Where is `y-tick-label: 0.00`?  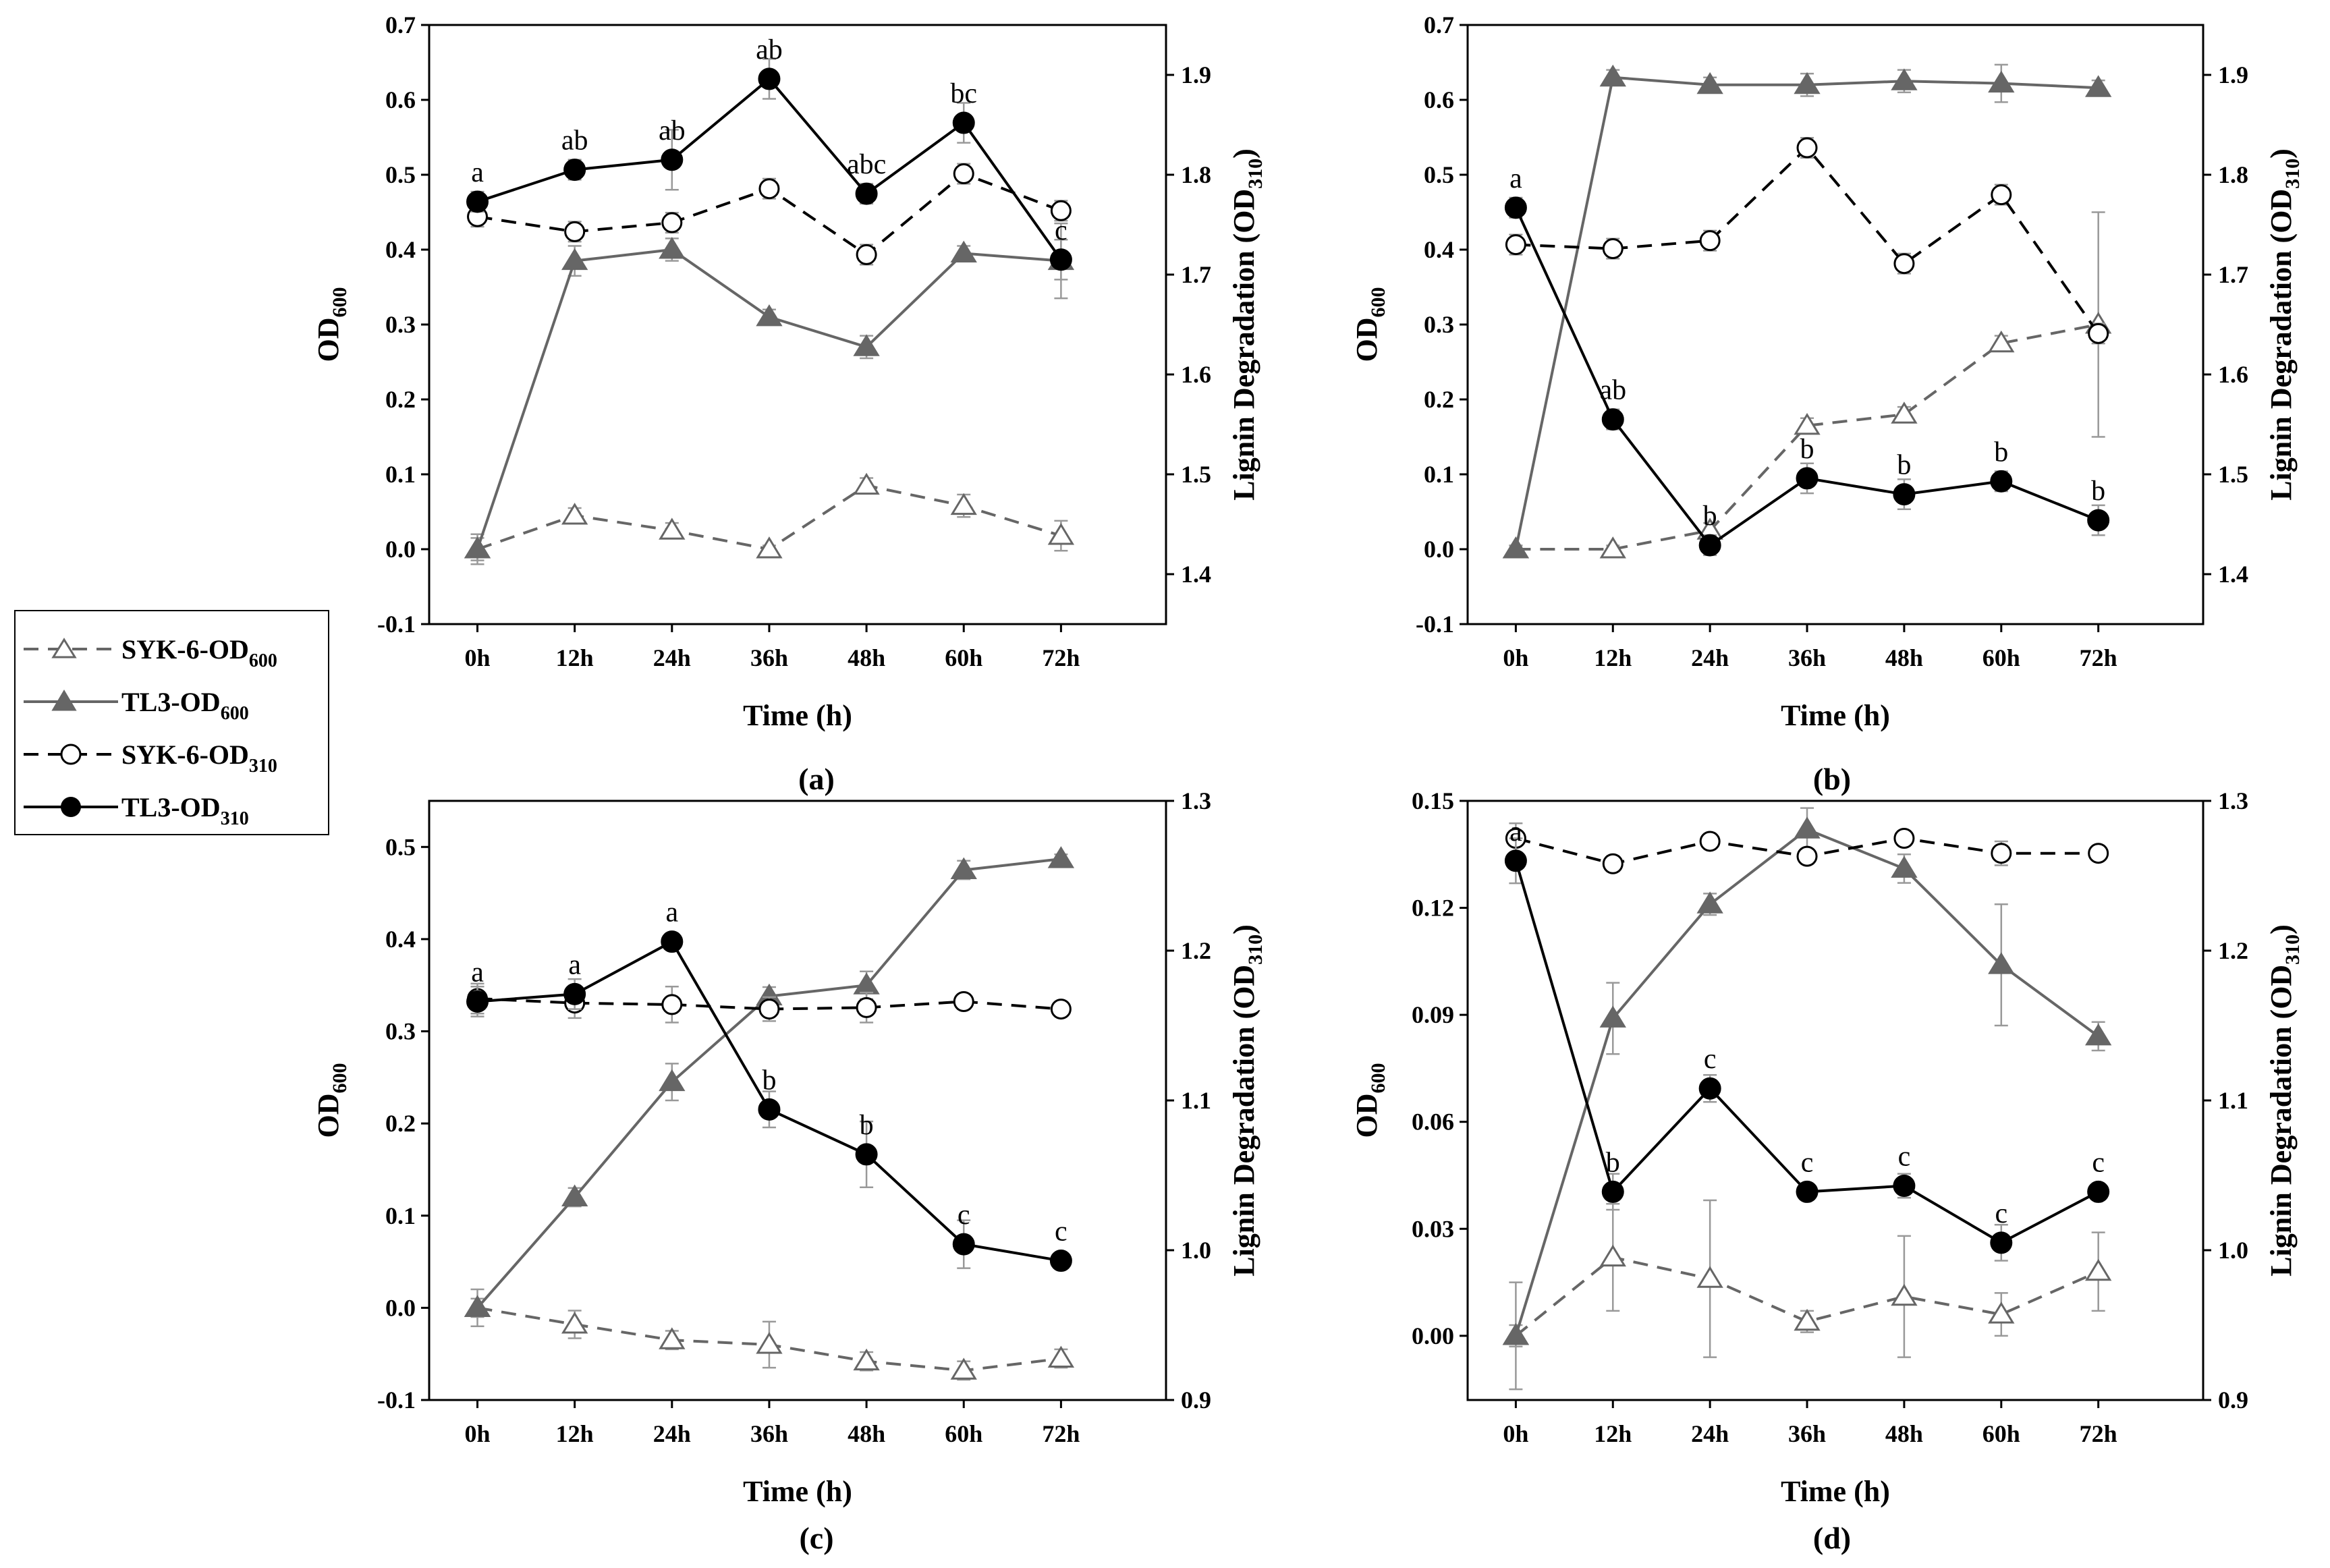
y-tick-label: 0.00 is located at coordinates (1433, 1335).